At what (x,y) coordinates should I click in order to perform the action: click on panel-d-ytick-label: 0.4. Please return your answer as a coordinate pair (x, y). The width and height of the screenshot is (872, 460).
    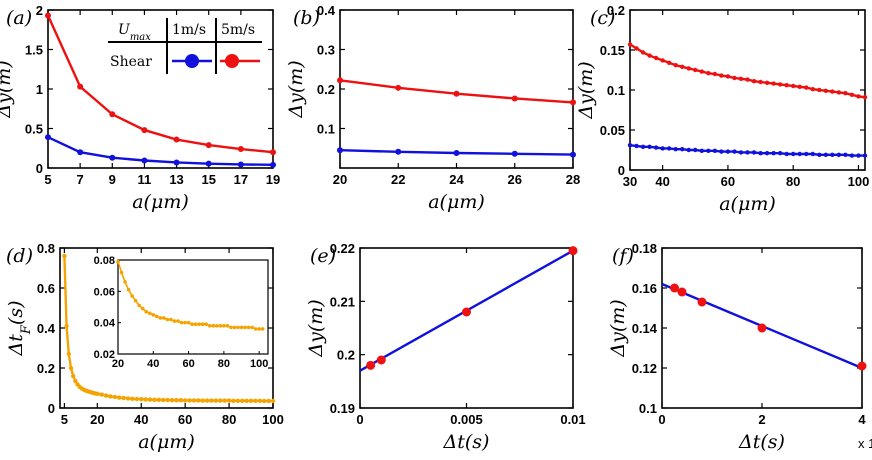
    Looking at the image, I should click on (46, 328).